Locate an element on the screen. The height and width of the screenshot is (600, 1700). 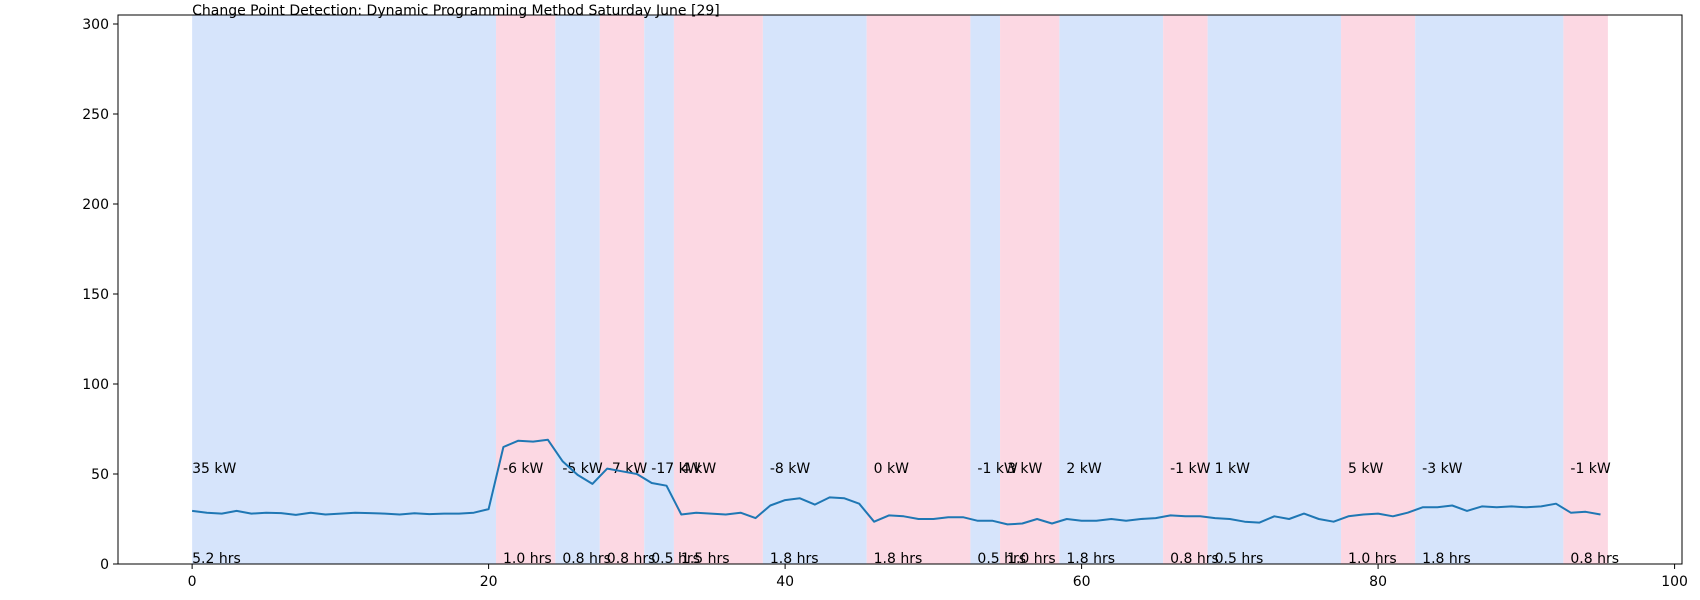
y-tick-label: 100 is located at coordinates (95, 385).